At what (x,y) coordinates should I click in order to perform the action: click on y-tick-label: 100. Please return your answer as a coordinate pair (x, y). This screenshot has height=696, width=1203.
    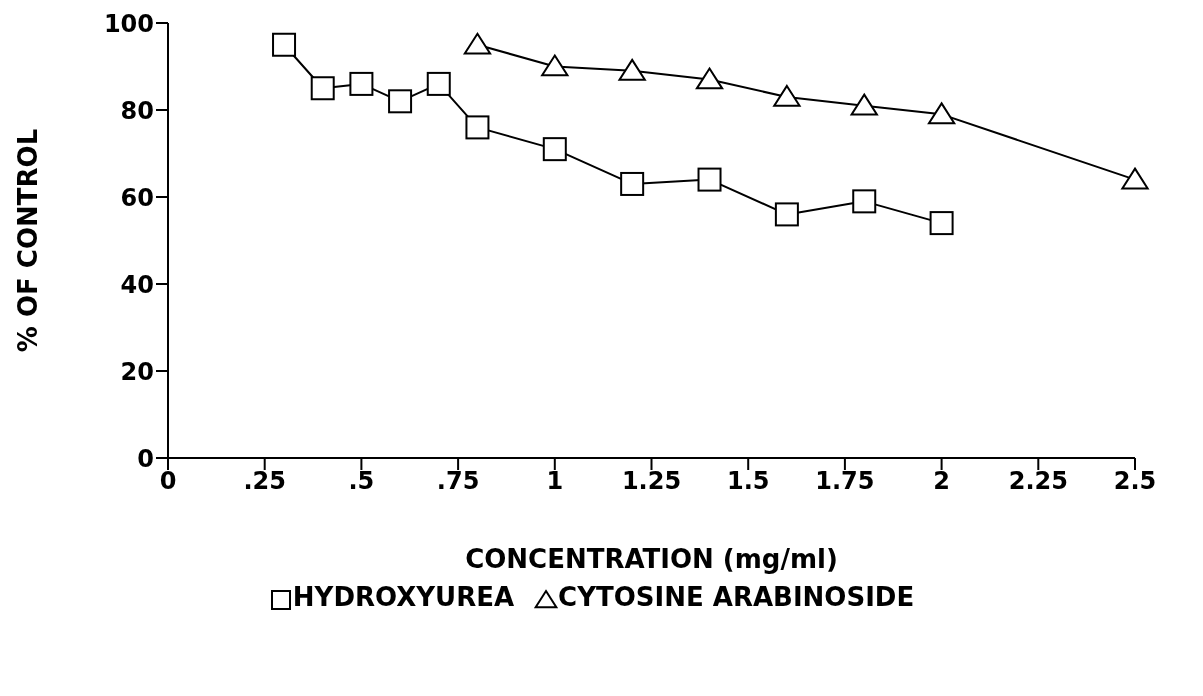
    Looking at the image, I should click on (128, 23).